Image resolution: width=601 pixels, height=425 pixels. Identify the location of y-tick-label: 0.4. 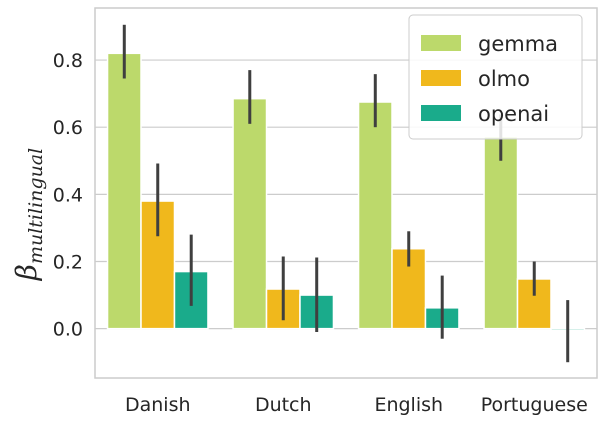
(68, 195).